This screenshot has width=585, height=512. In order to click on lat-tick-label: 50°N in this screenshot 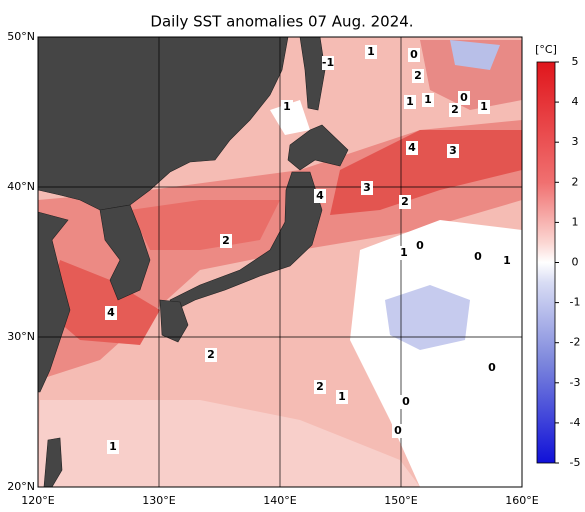, I will do `click(21, 36)`.